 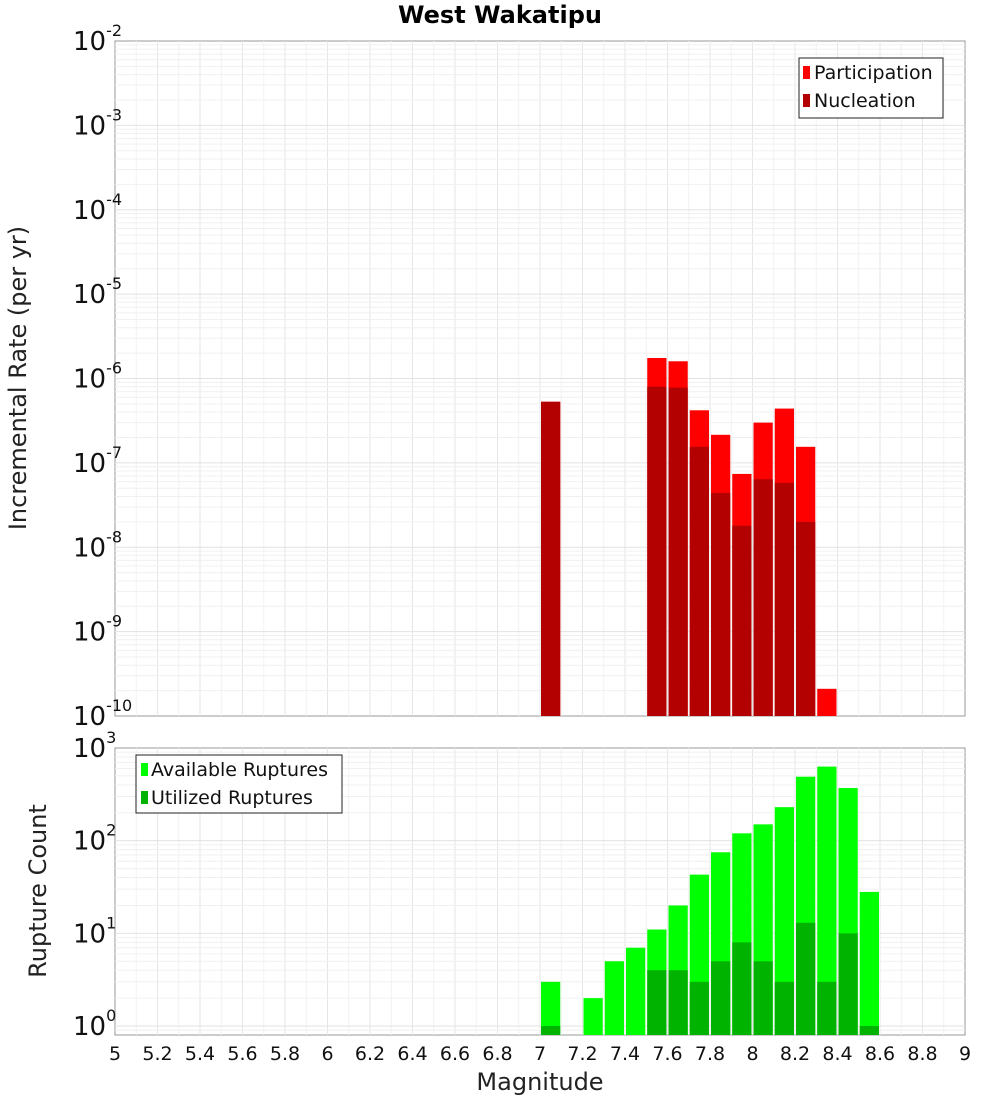 I want to click on bottom-y-tick-label: 10², so click(x=94, y=839).